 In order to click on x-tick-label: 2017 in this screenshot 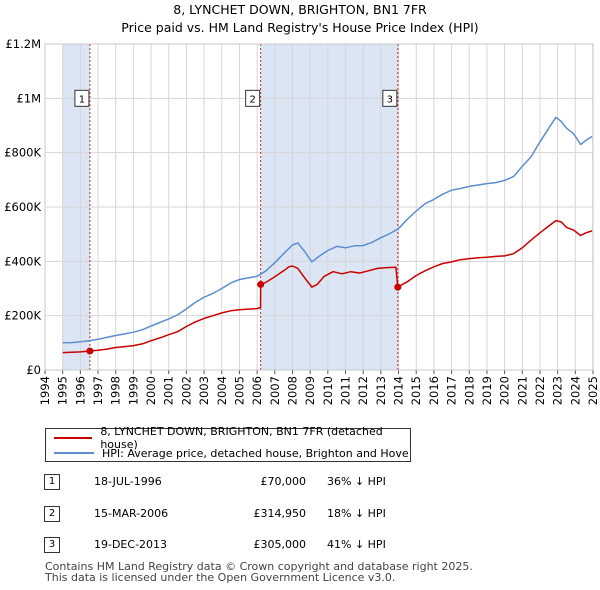, I will do `click(452, 390)`.